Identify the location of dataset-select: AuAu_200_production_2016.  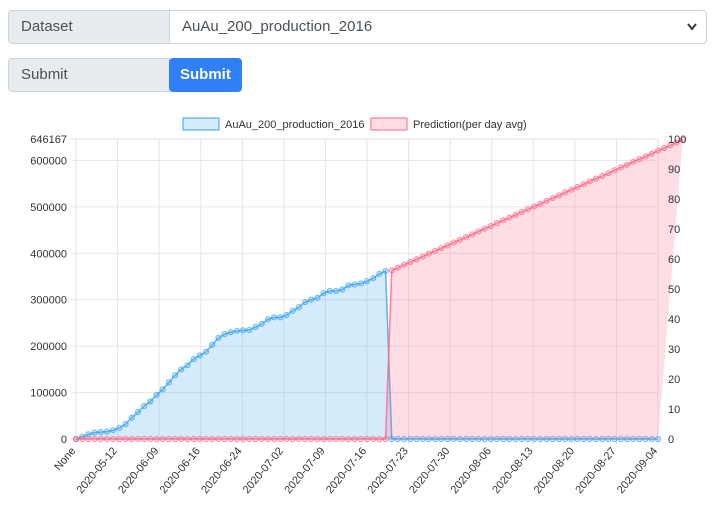
(438, 27).